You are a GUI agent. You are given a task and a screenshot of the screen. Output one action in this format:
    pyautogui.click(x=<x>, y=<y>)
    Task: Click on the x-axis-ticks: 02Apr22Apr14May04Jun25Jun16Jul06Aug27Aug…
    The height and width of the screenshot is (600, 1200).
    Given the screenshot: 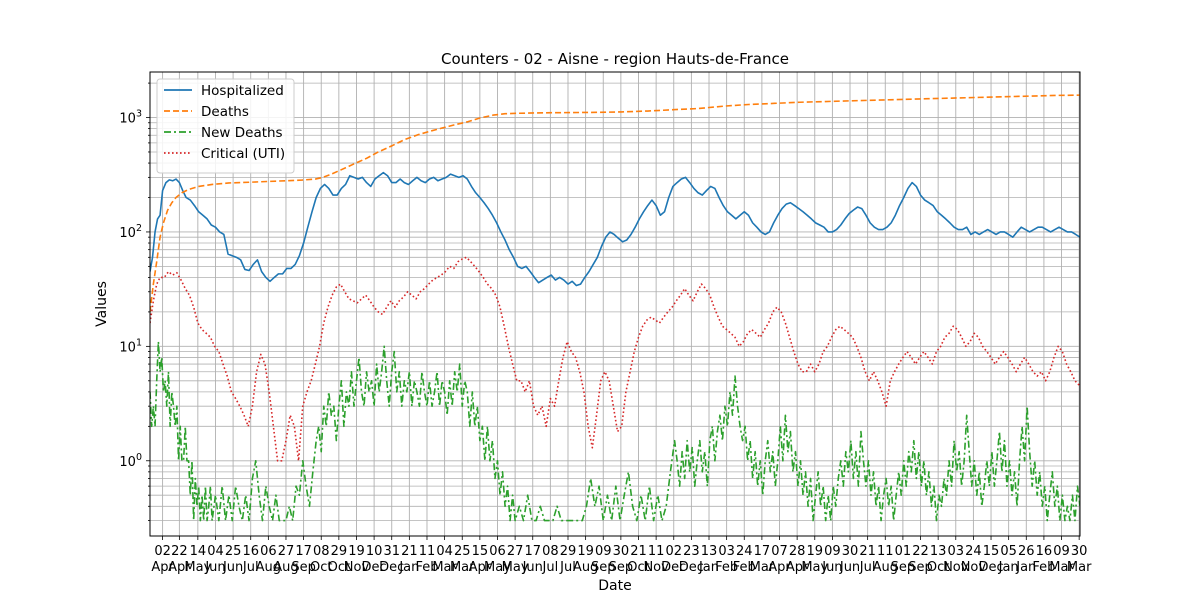 What is the action you would take?
    pyautogui.click(x=621, y=555)
    